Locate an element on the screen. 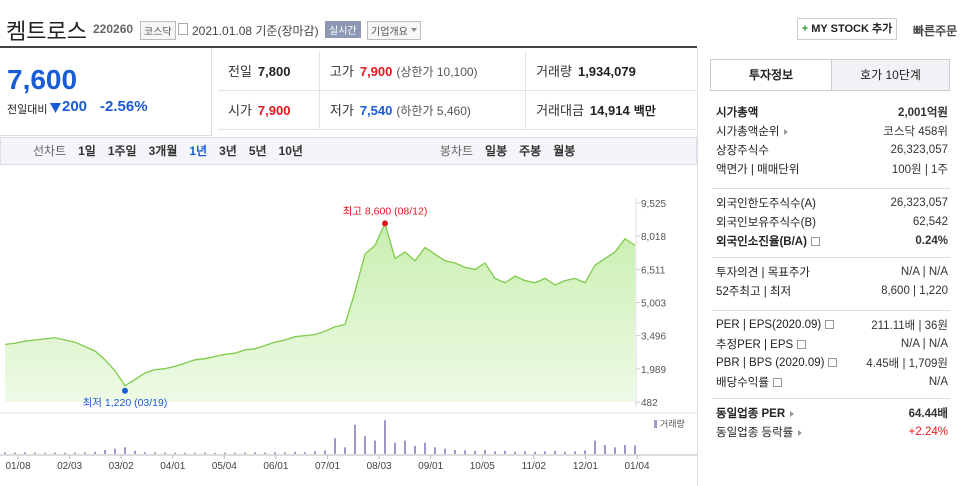 The image size is (967, 486). realtime-badge: 실시간 is located at coordinates (343, 29).